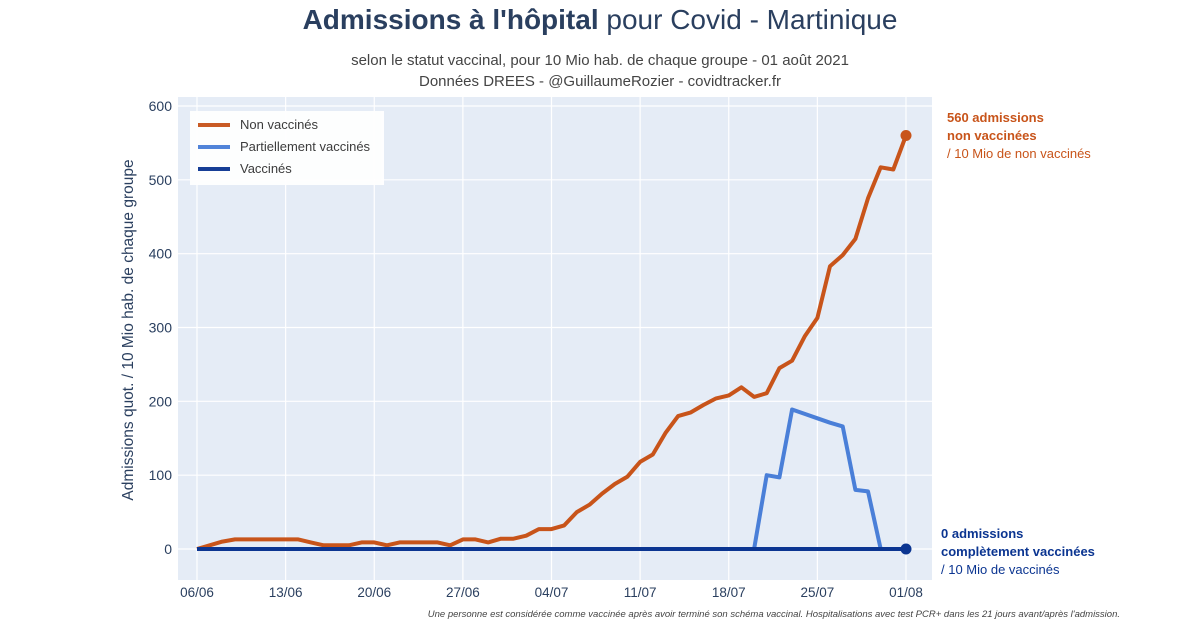 The height and width of the screenshot is (630, 1200). What do you see at coordinates (748, 19) in the screenshot?
I see `title-rest: pour Covid - Martinique` at bounding box center [748, 19].